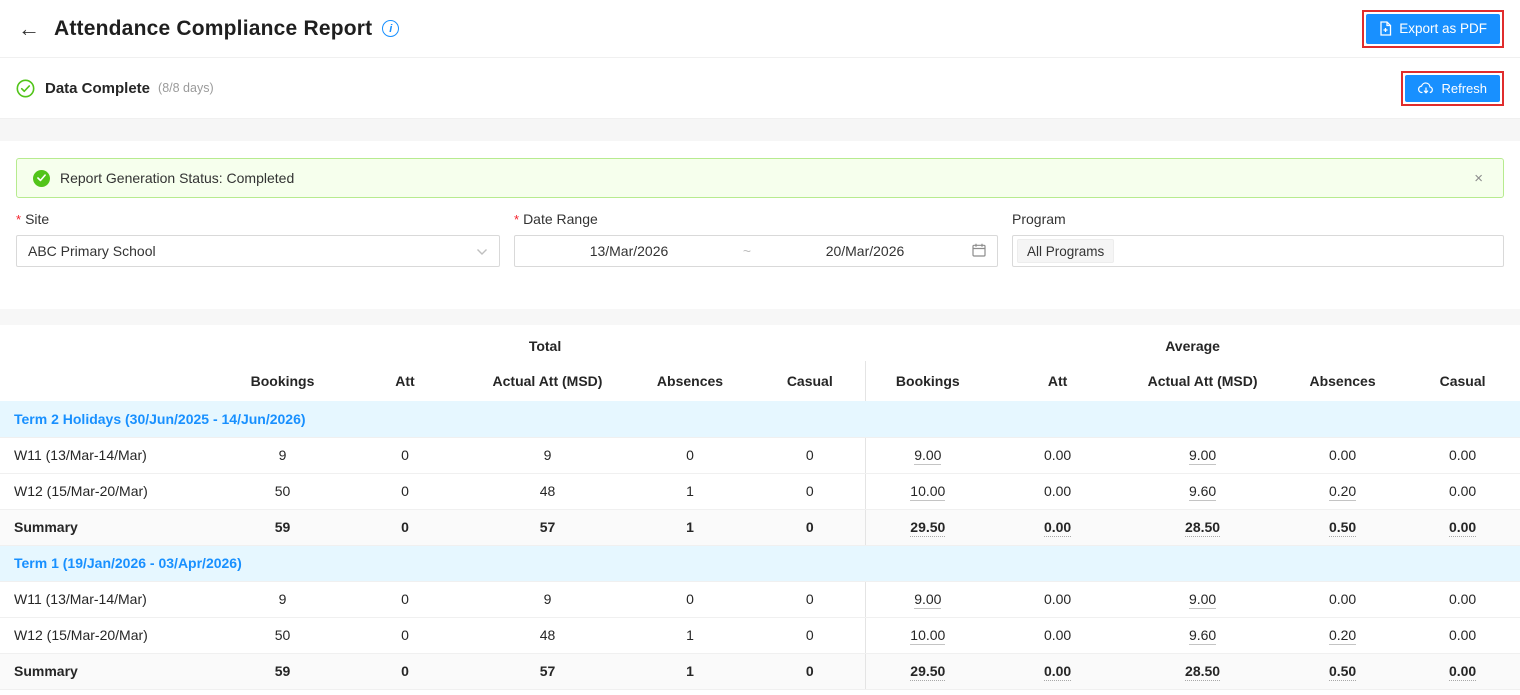 The width and height of the screenshot is (1520, 695). I want to click on row-label: Summary, so click(112, 671).